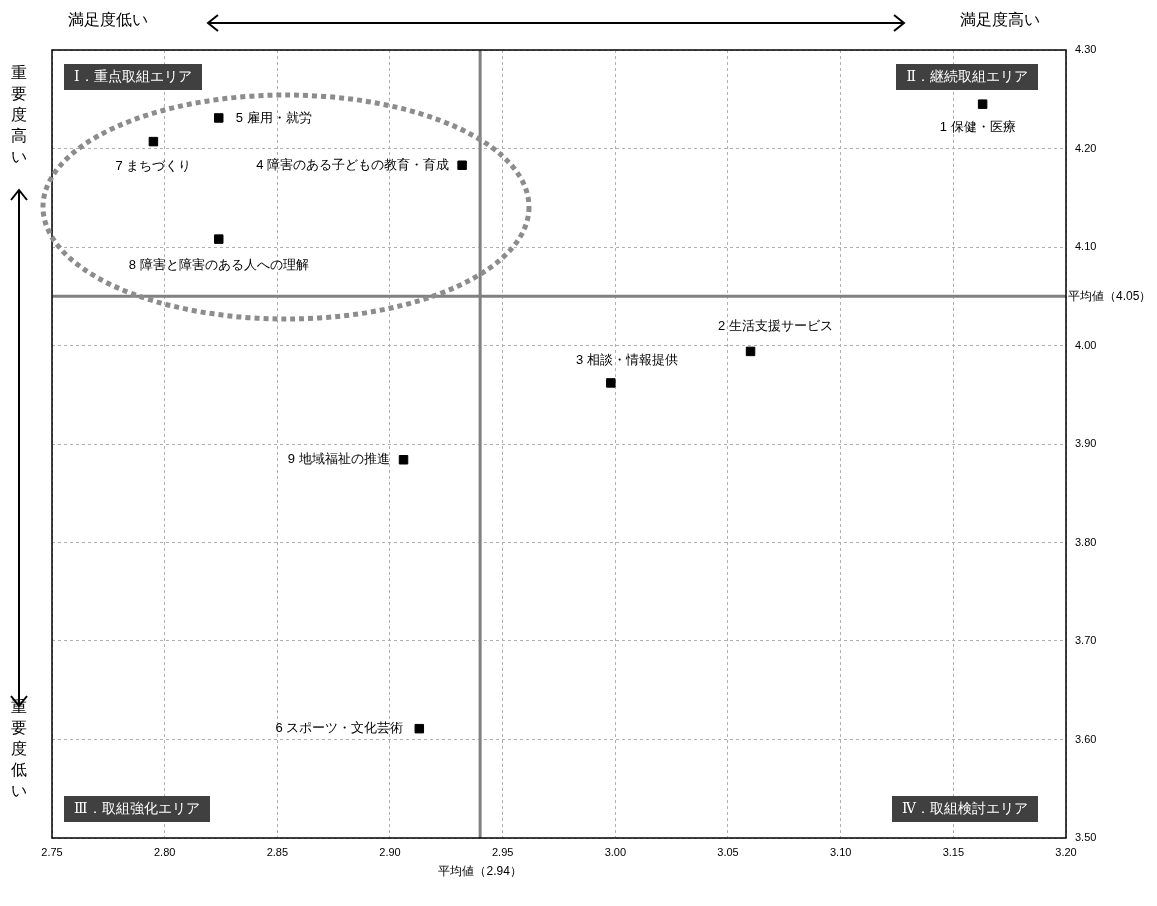 The width and height of the screenshot is (1157, 906). Describe the element at coordinates (390, 851) in the screenshot. I see `x-tick-label: 2.90` at that location.